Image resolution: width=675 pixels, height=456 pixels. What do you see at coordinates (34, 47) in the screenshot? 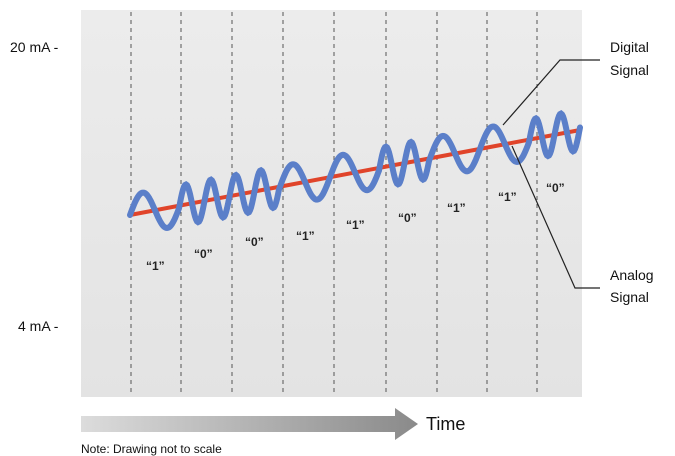
I see `axis-label-20ma: 20 mA -` at bounding box center [34, 47].